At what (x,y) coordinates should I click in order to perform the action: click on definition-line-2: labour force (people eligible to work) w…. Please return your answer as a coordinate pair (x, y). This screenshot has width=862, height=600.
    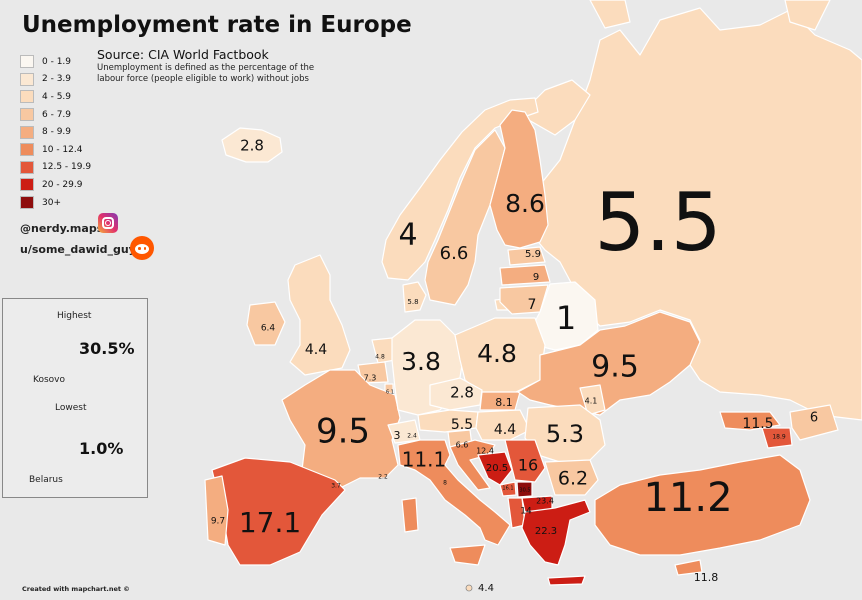
    Looking at the image, I should click on (203, 79).